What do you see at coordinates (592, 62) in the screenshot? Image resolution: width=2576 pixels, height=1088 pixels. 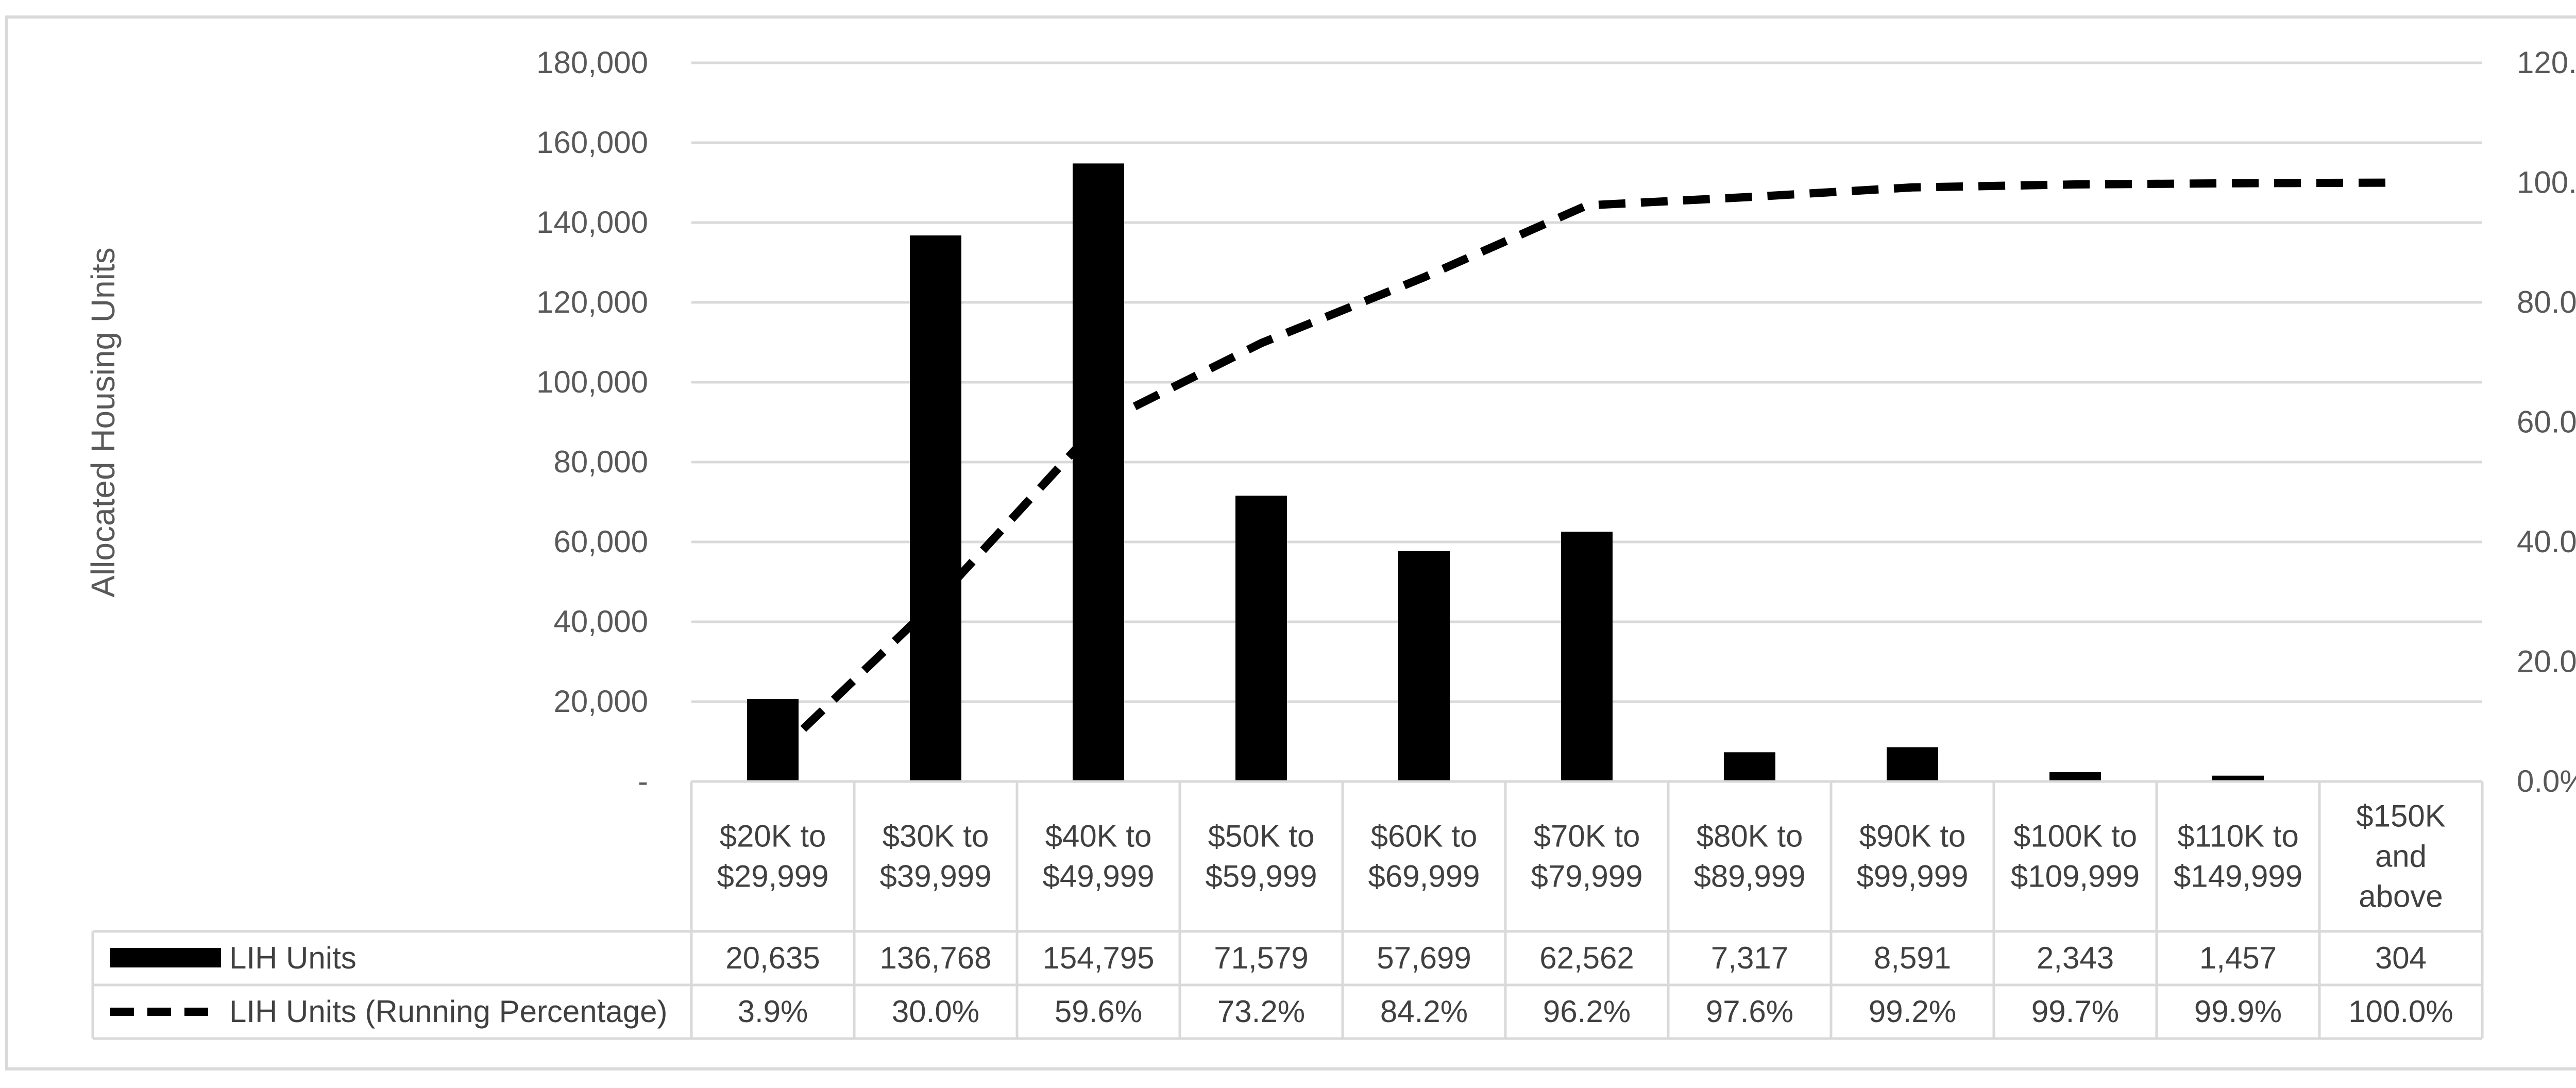 I see `y-tick-label: 180,000` at bounding box center [592, 62].